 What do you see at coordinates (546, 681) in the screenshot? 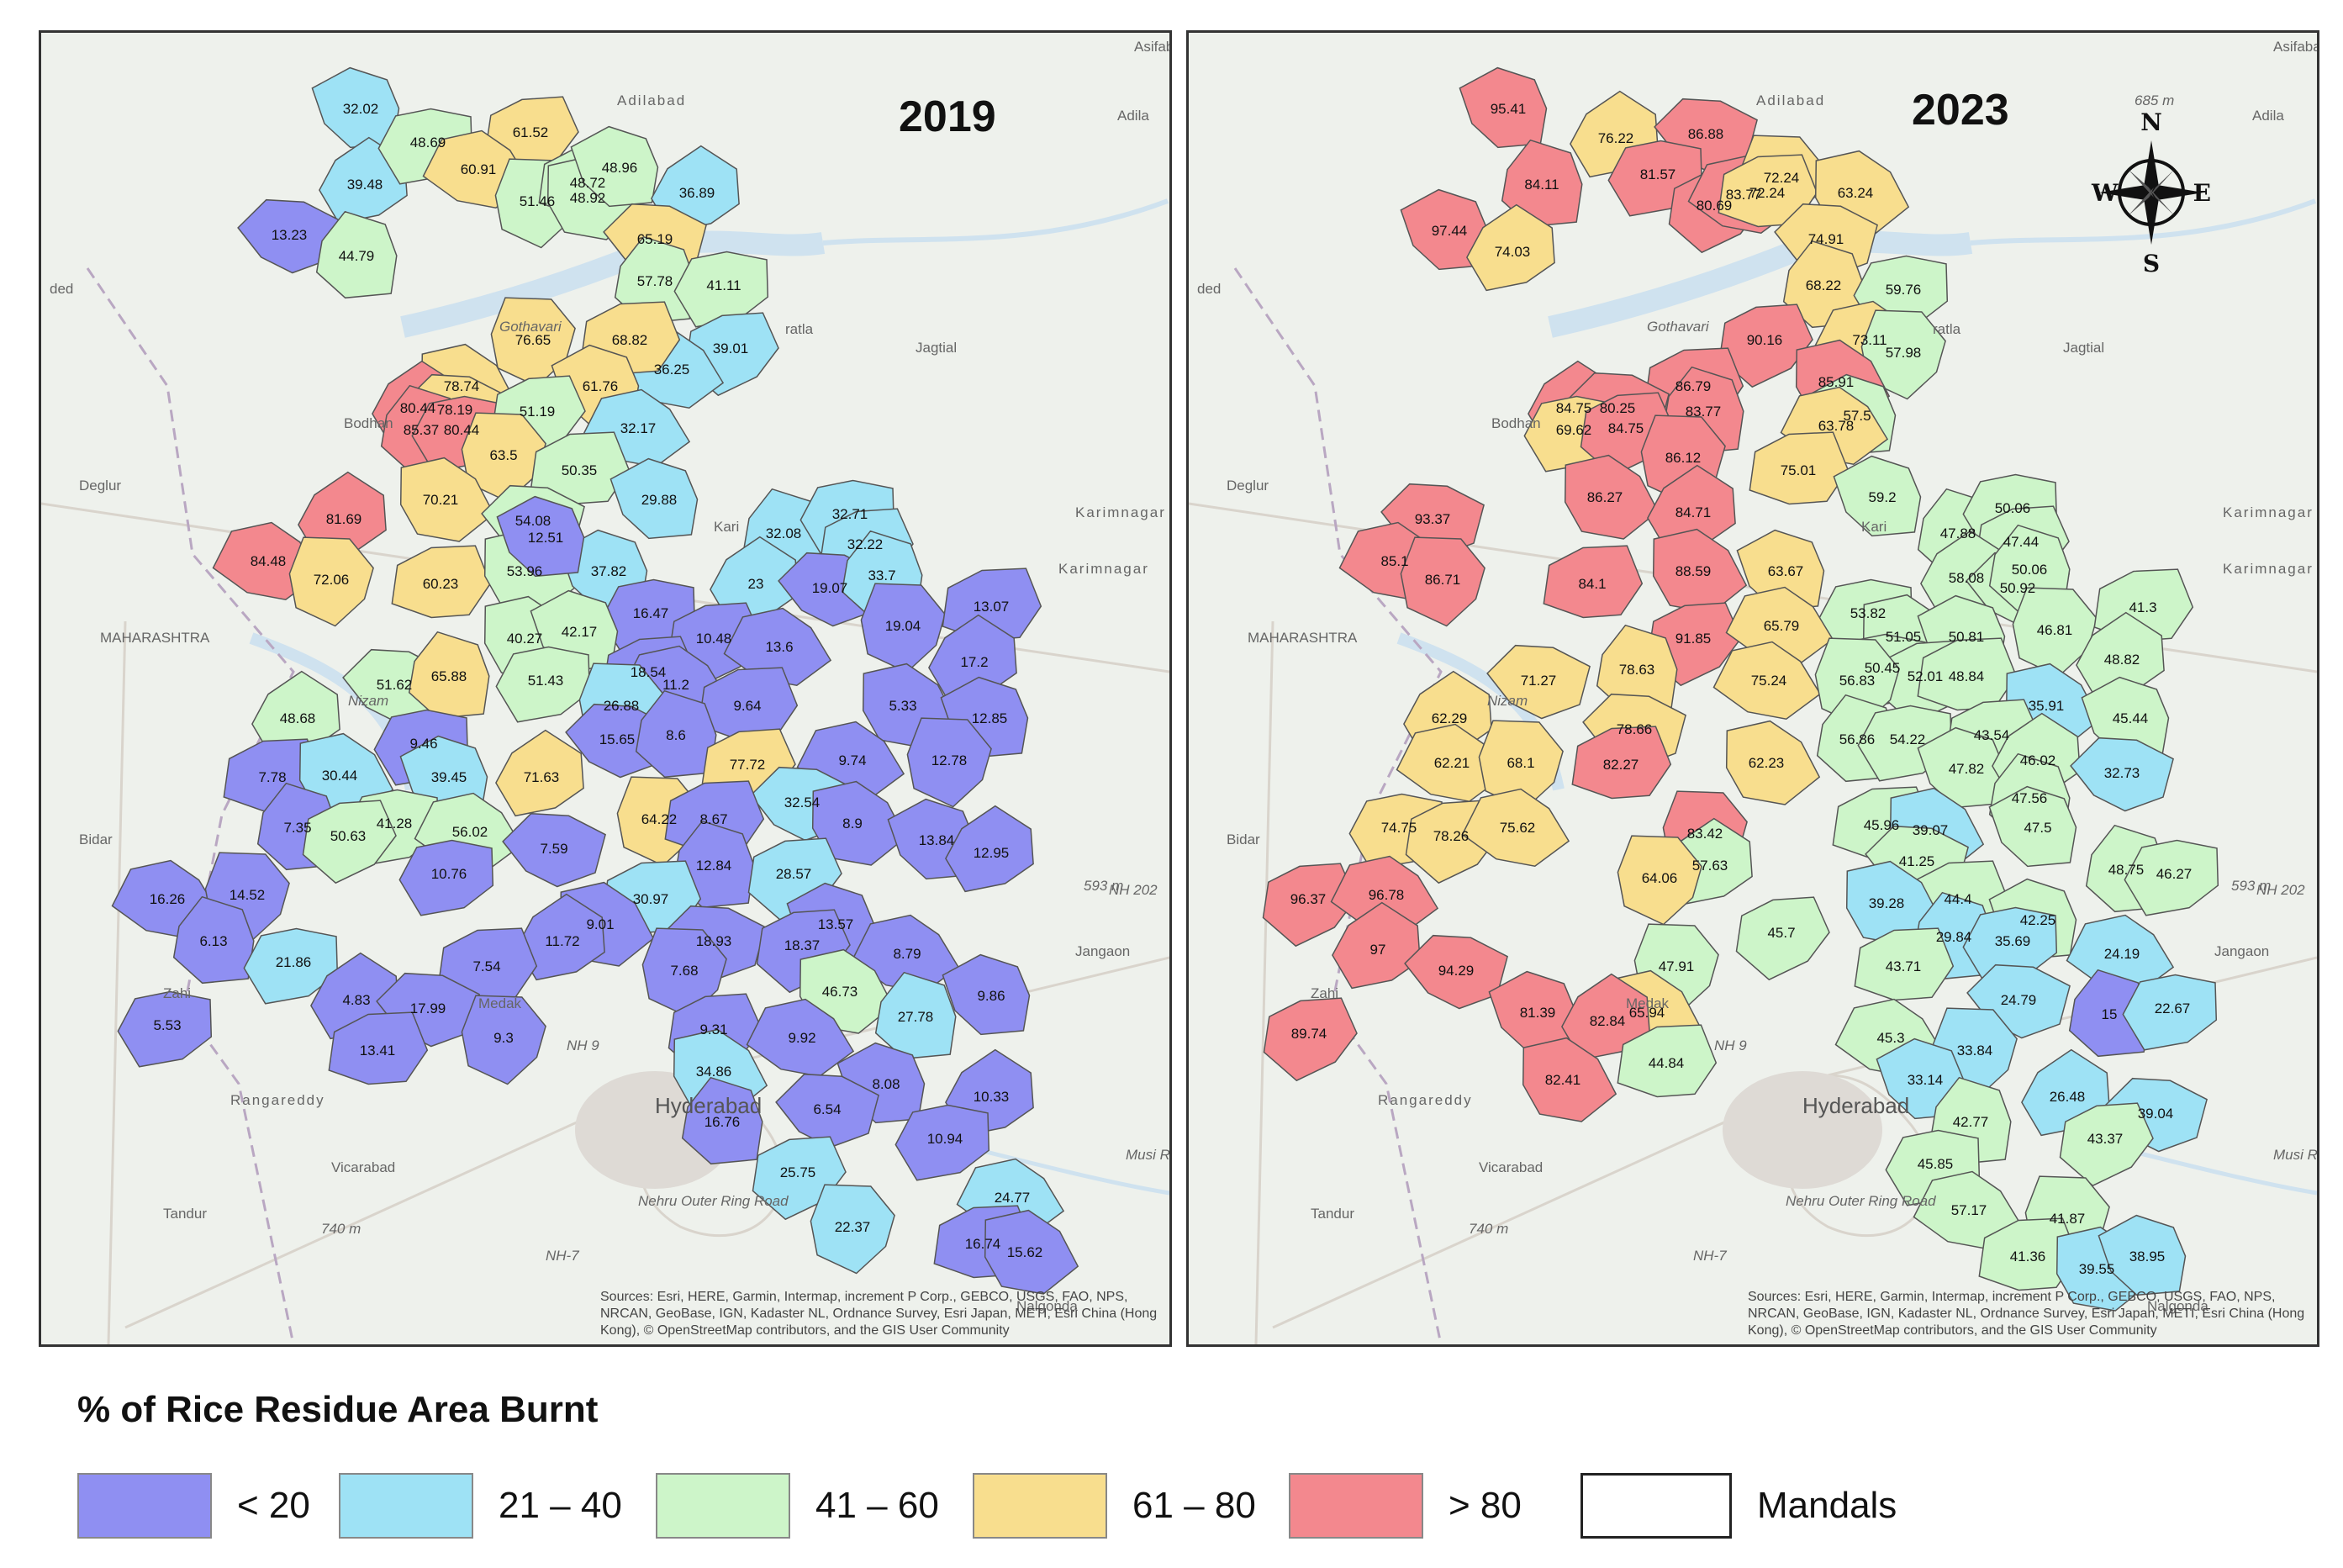
I see `mandal-value-label: 51.43` at bounding box center [546, 681].